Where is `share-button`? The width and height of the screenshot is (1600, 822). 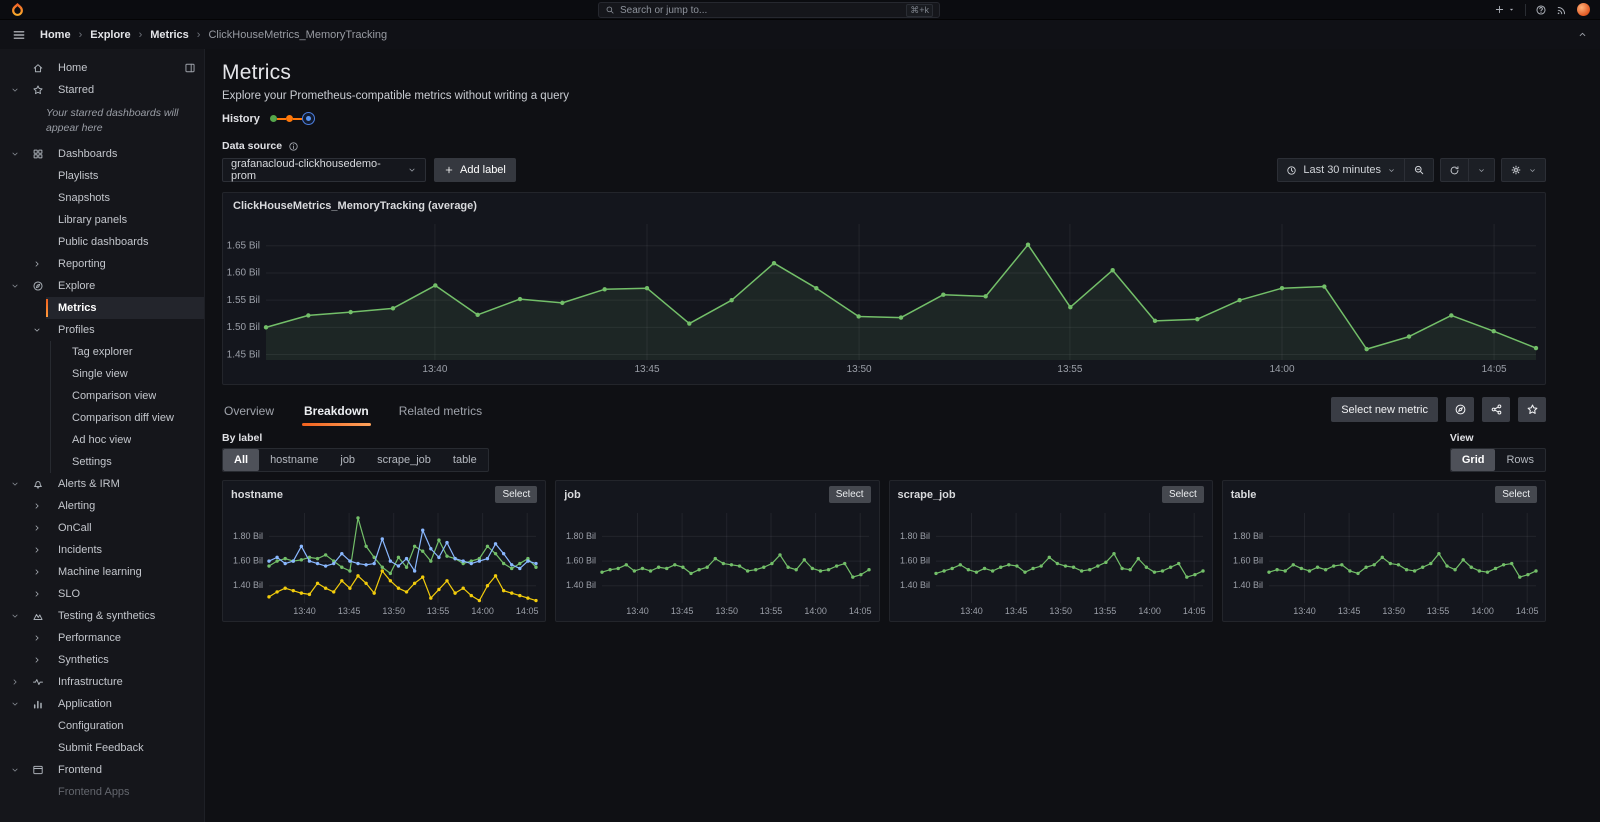 share-button is located at coordinates (1496, 409).